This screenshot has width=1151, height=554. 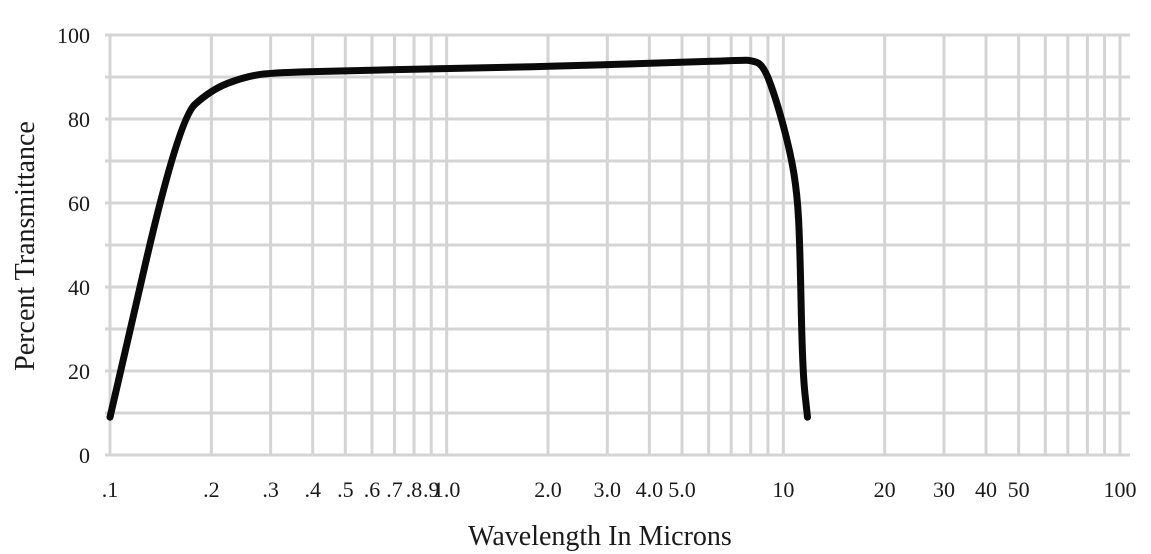 I want to click on y-tick-label: 20, so click(x=79, y=371).